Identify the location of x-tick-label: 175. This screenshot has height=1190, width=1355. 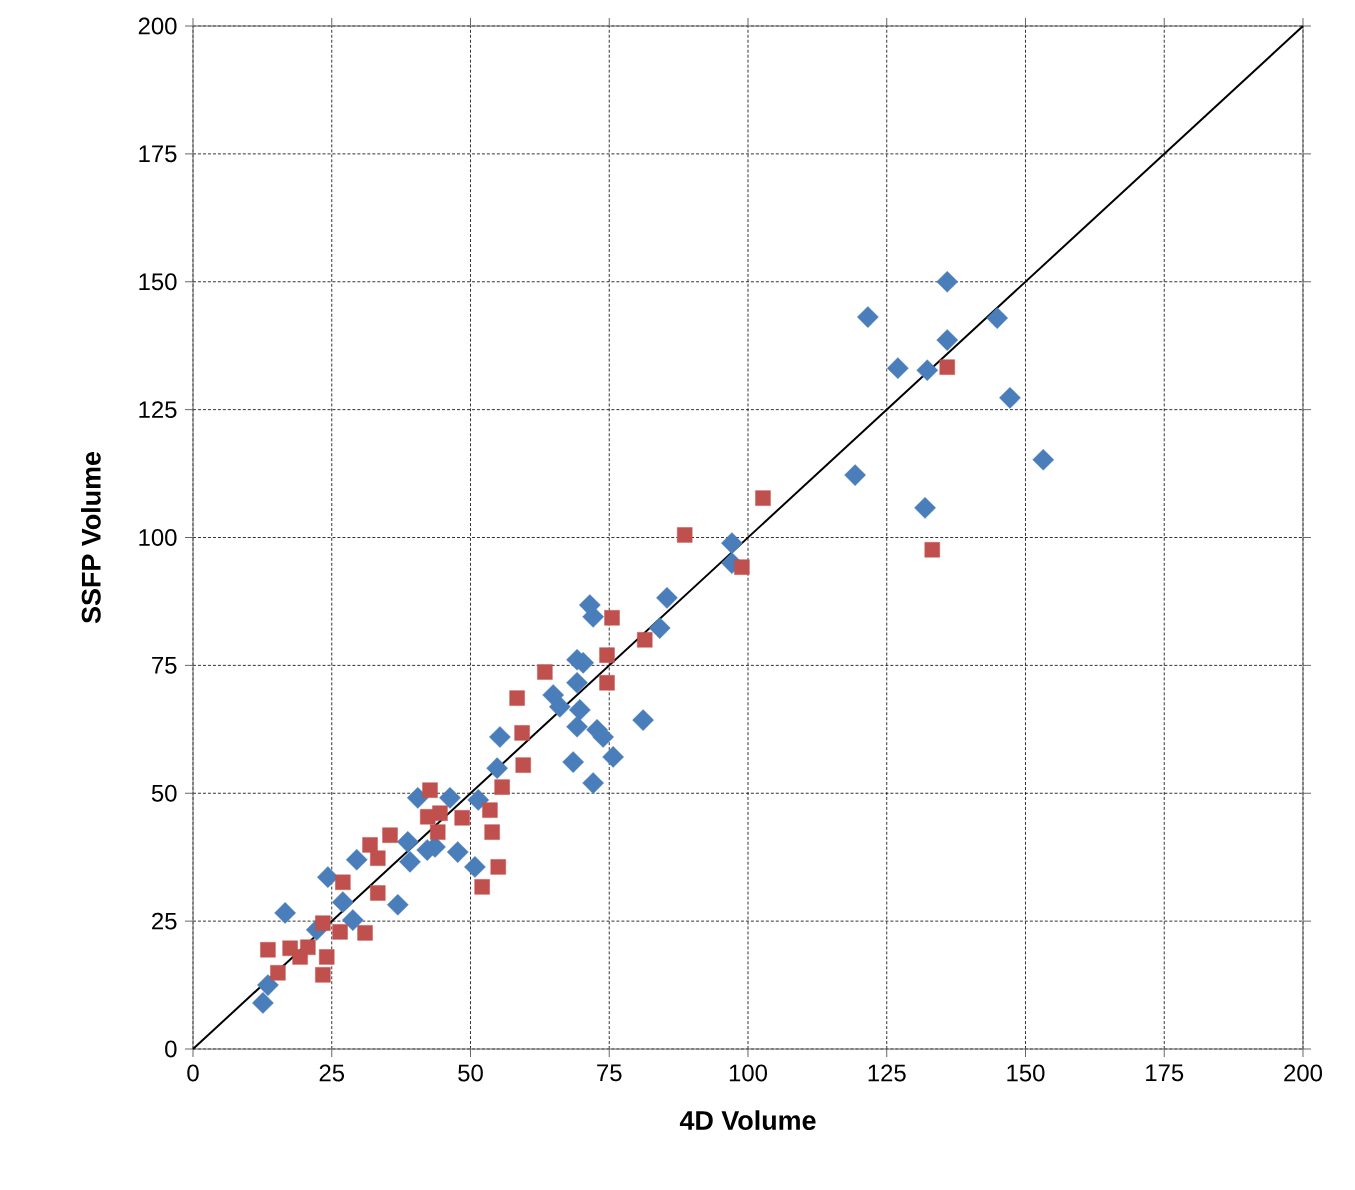
(1165, 1073).